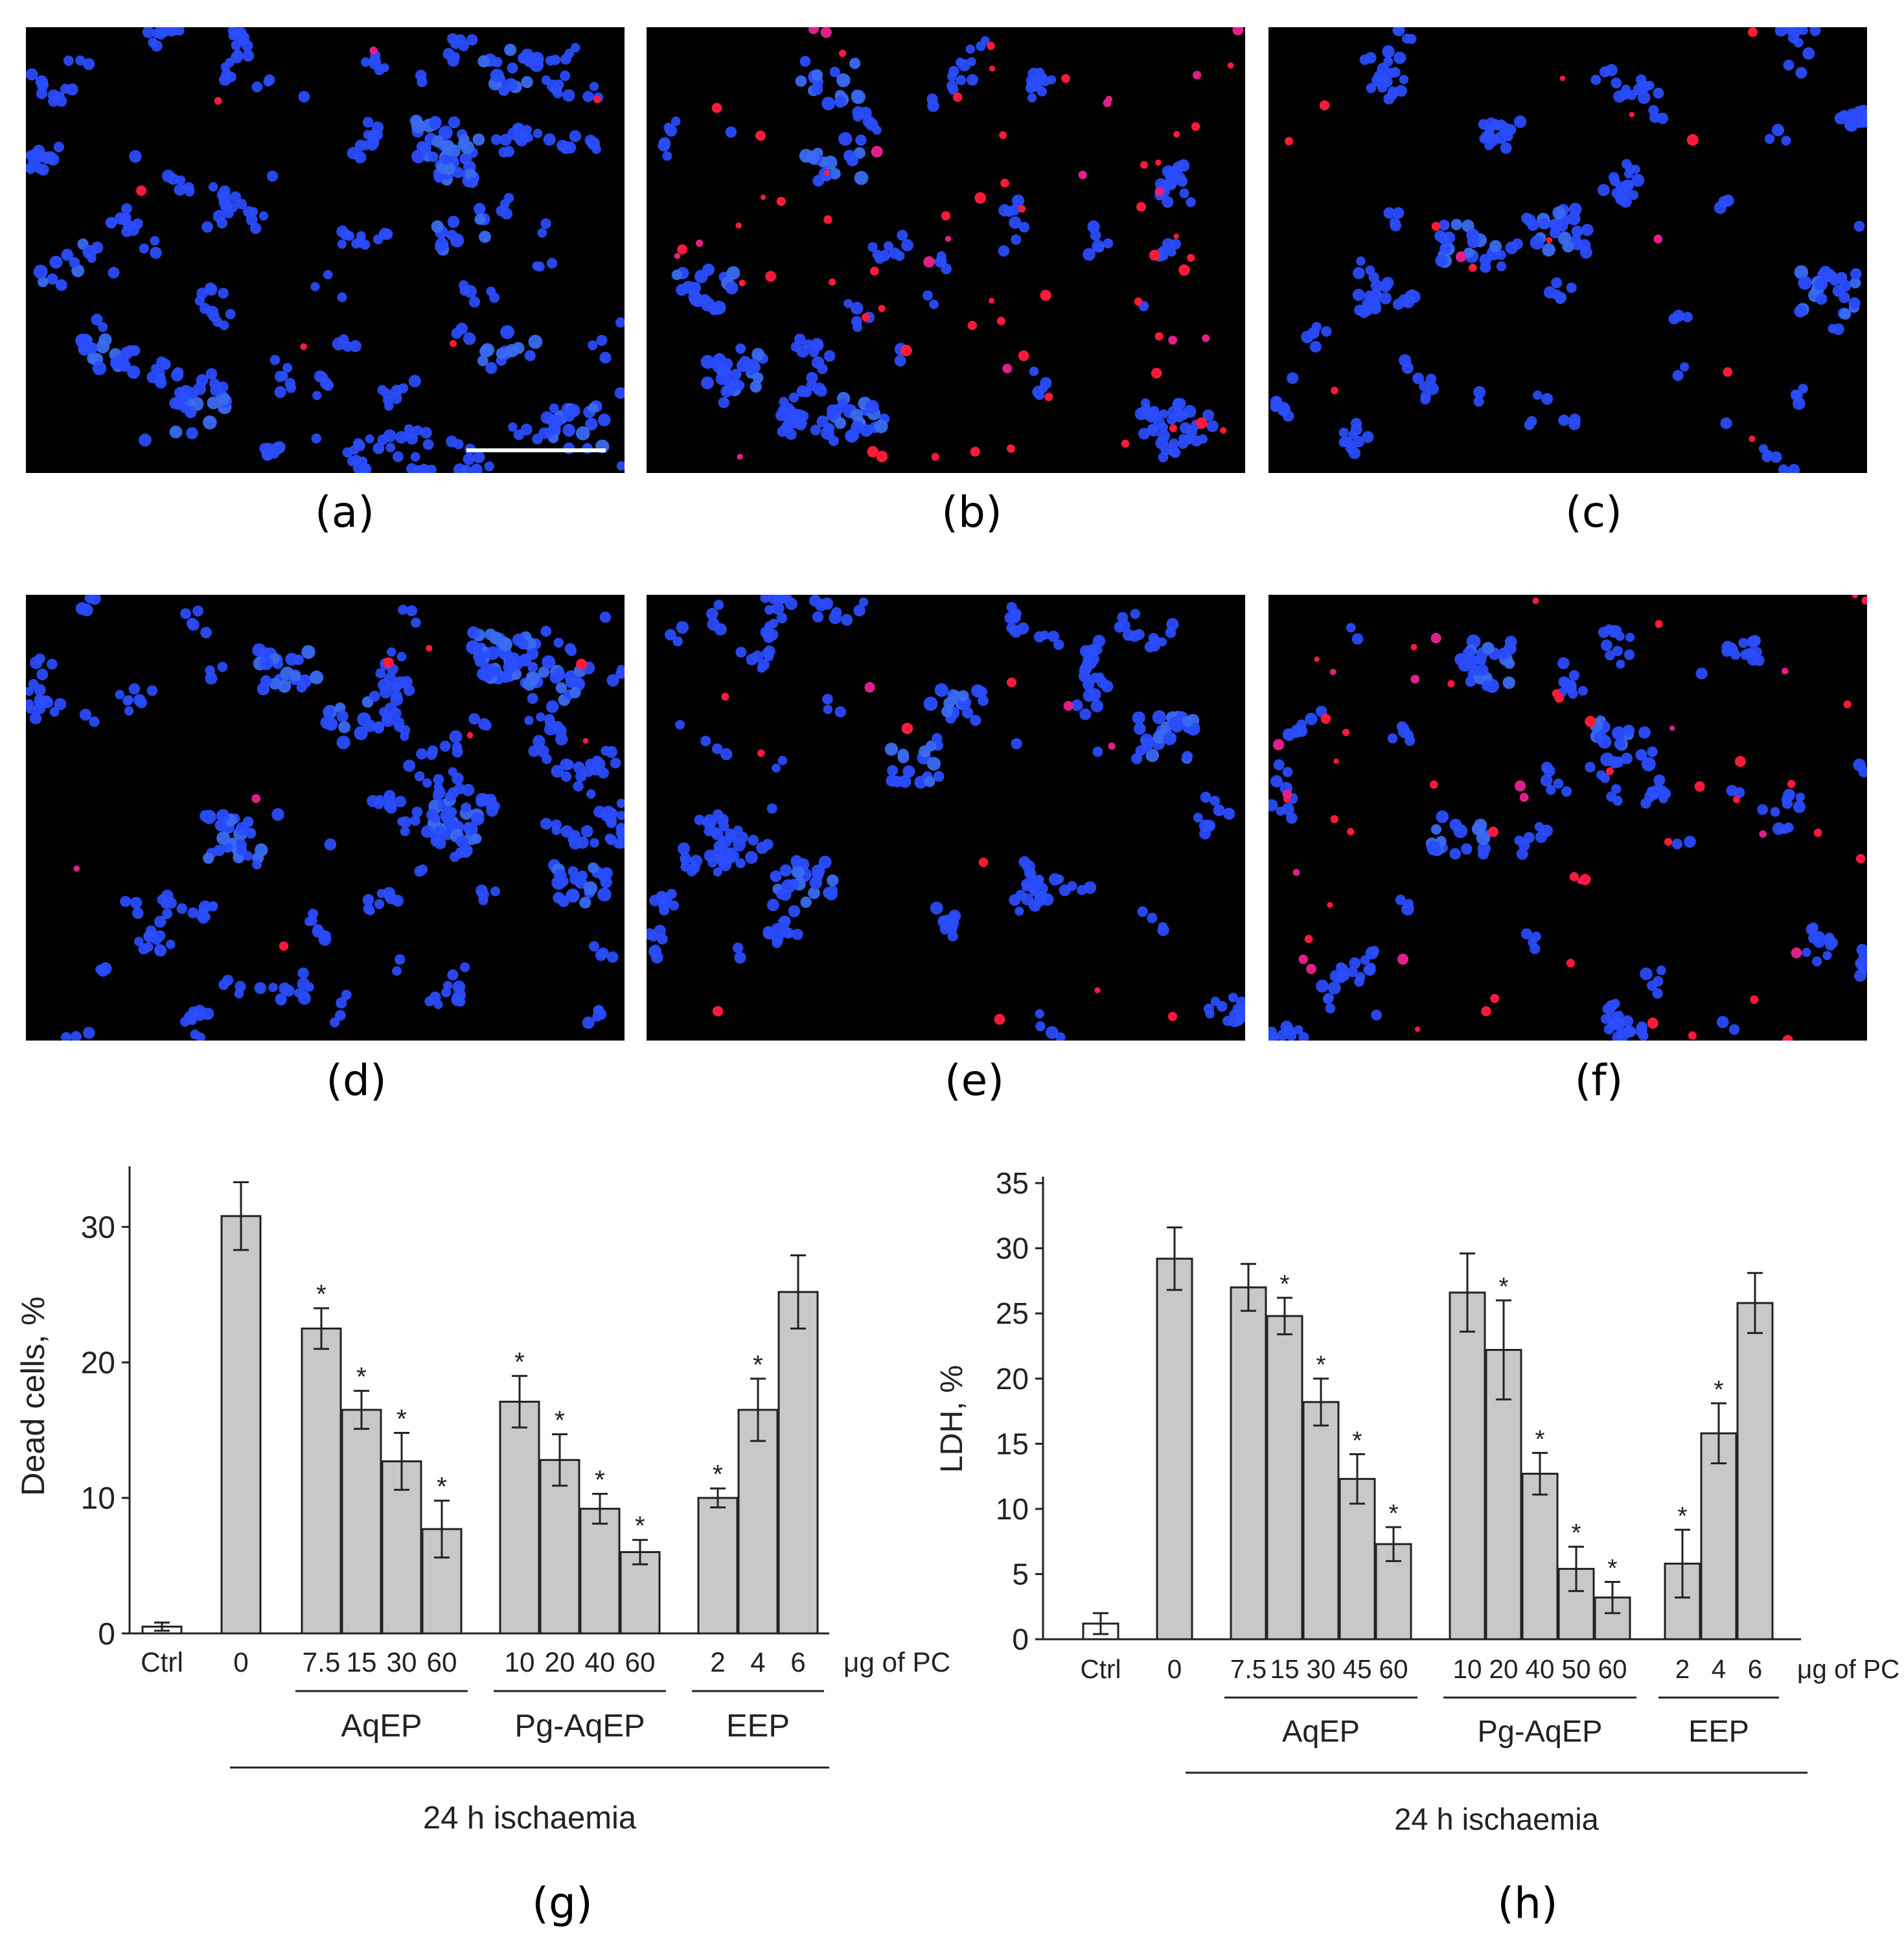  I want to click on y-tick-label: 30, so click(1013, 1249).